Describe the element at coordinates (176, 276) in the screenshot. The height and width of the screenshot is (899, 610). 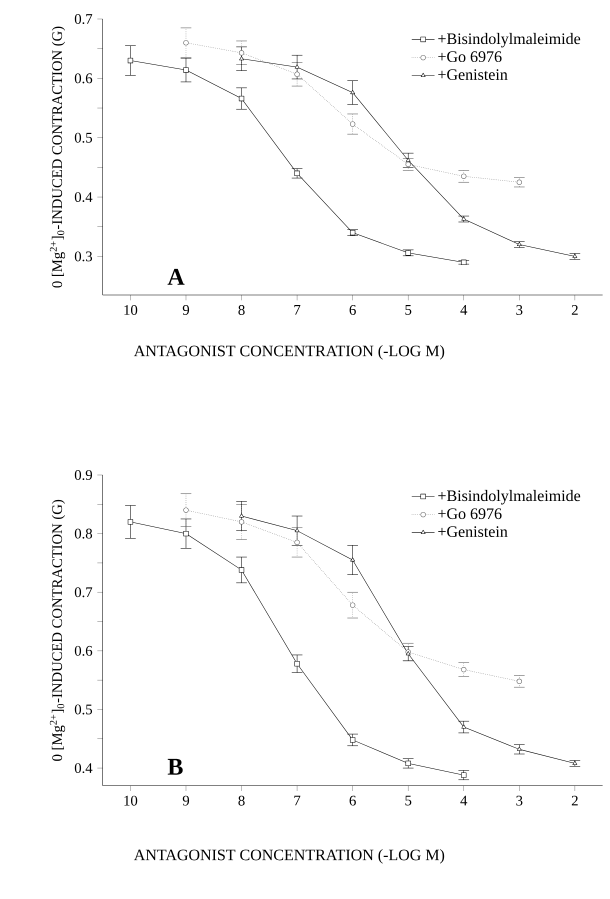
I see `annotation: A` at that location.